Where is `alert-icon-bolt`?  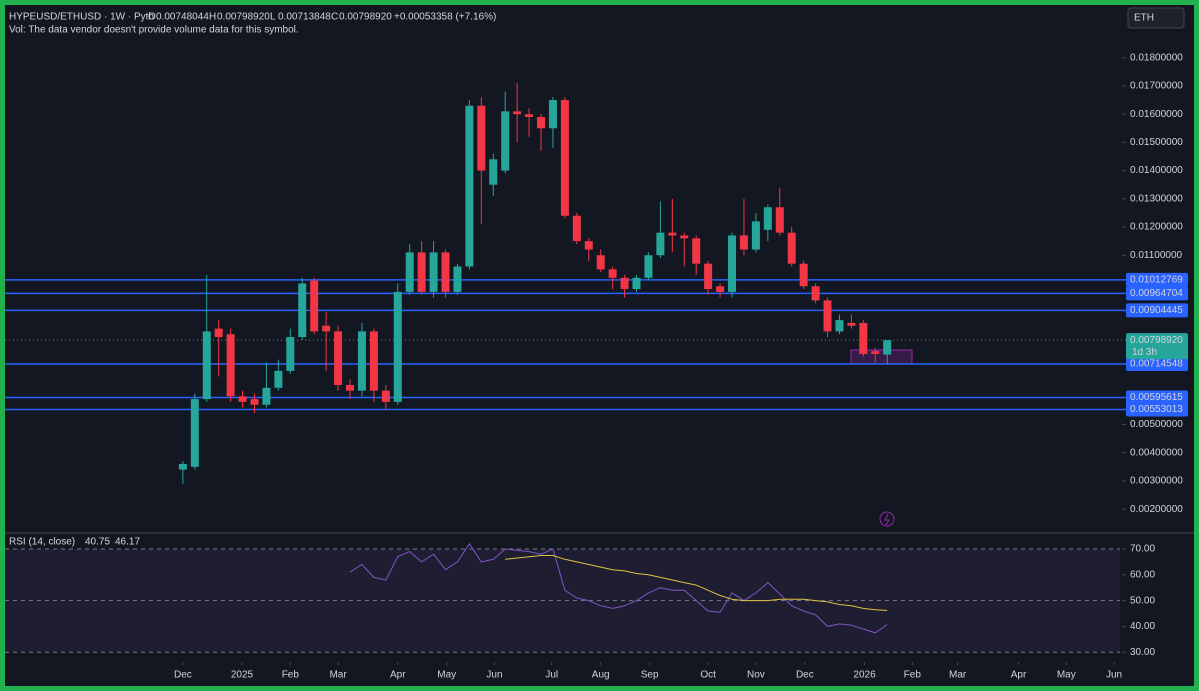 alert-icon-bolt is located at coordinates (887, 519).